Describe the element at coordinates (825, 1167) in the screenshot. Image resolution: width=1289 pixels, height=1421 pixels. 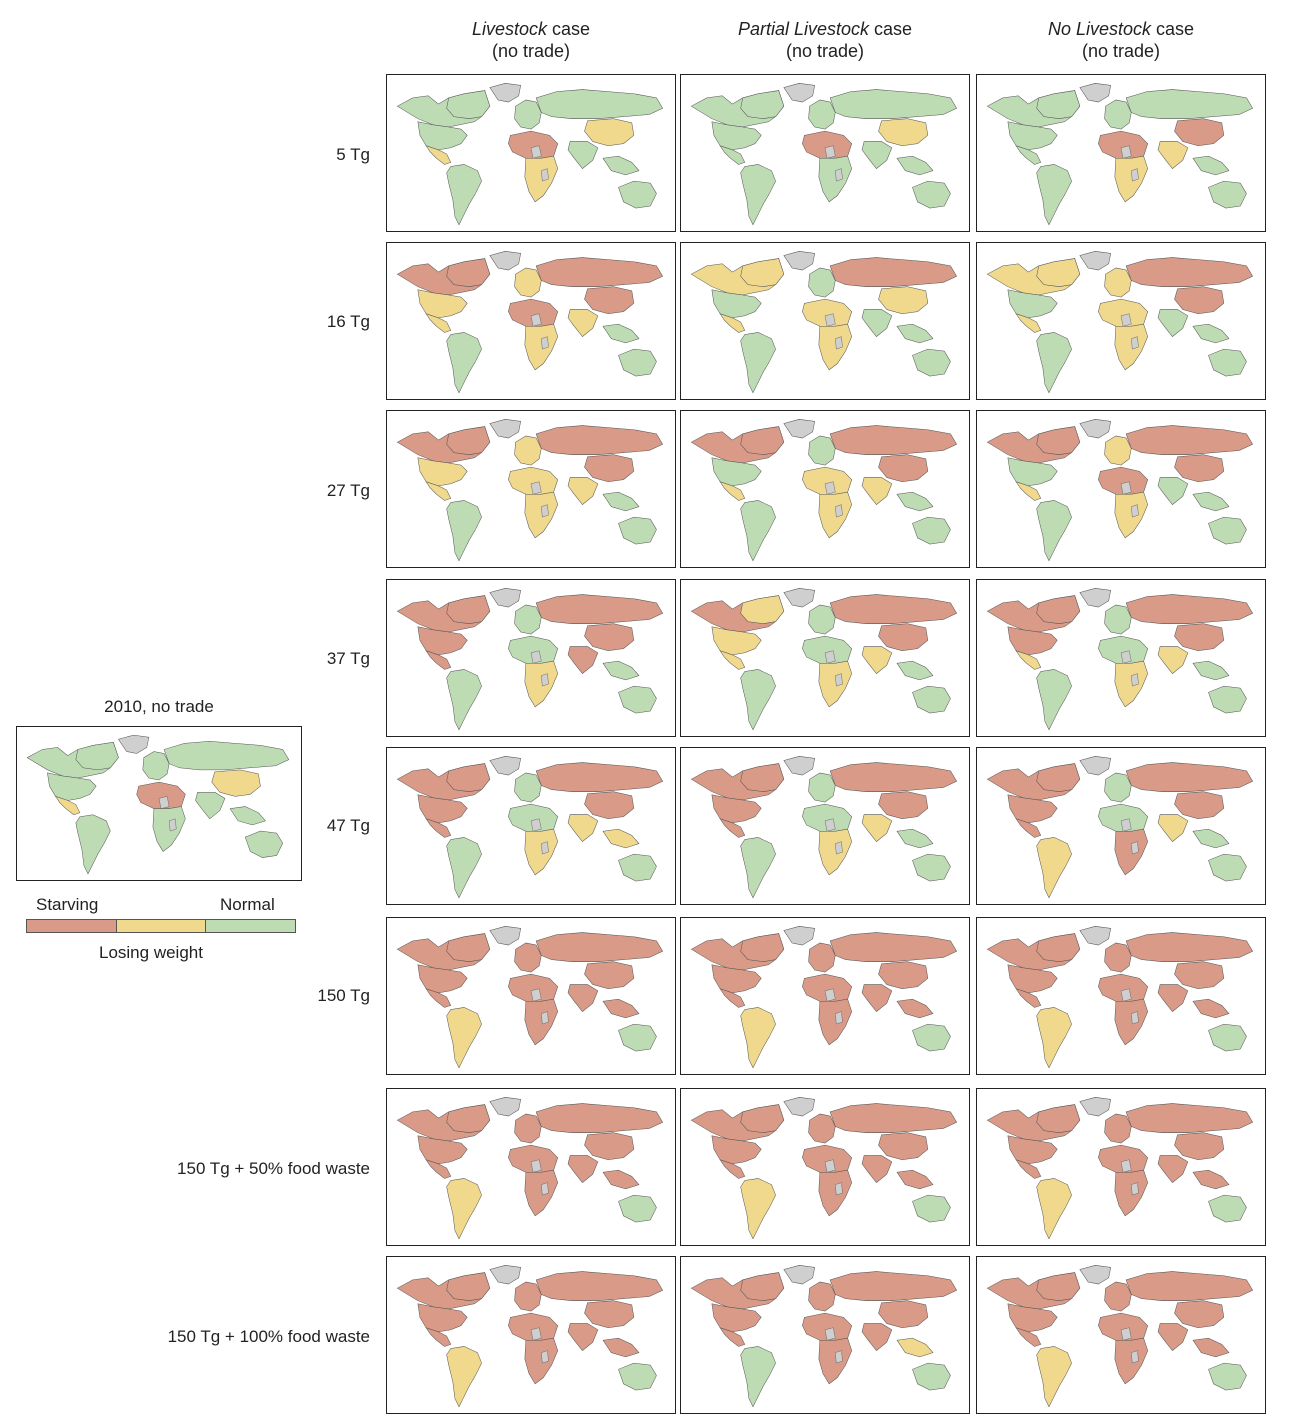
I see `map-panel-r7-c2` at that location.